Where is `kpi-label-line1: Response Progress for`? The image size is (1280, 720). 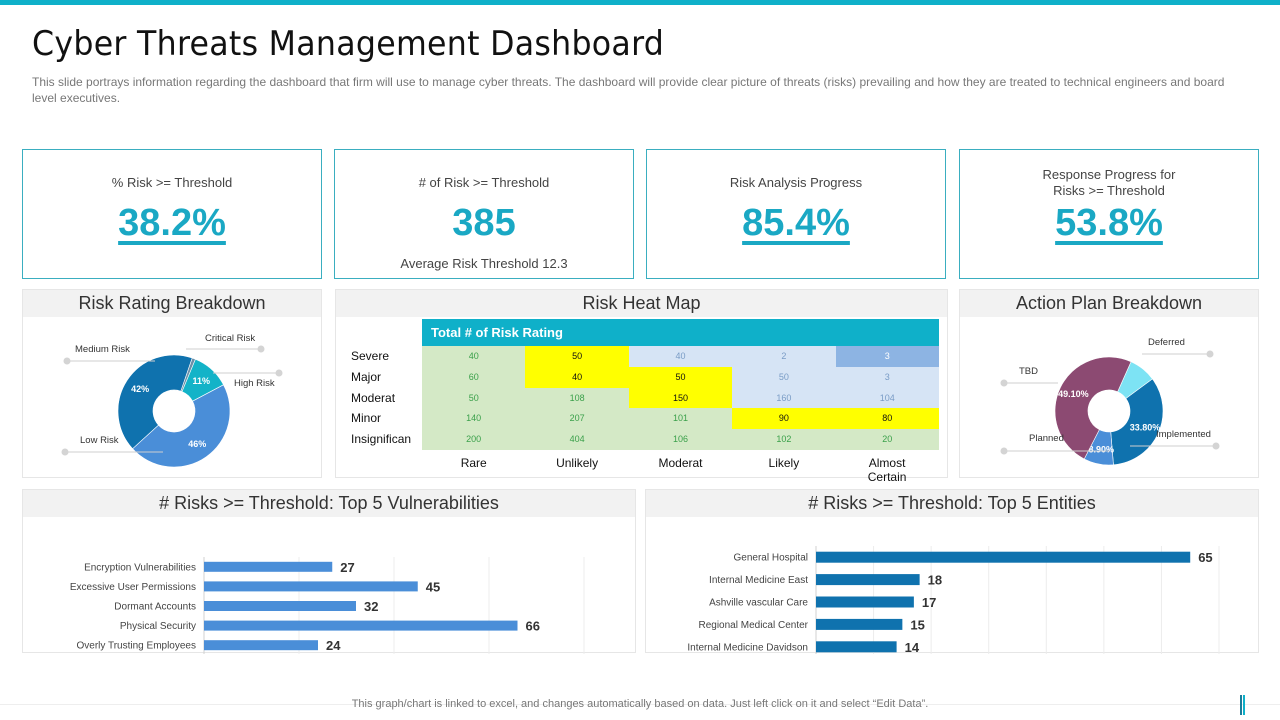 kpi-label-line1: Response Progress for is located at coordinates (1109, 174).